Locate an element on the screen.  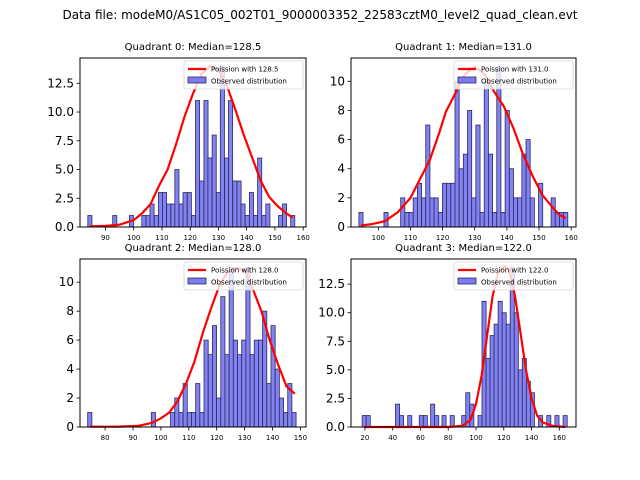
legend-label-poisson: Poission with 122.0 is located at coordinates (515, 271).